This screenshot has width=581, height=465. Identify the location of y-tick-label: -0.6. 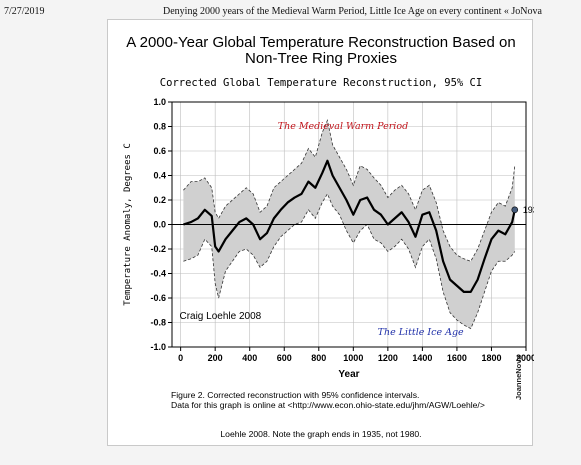
(158, 298).